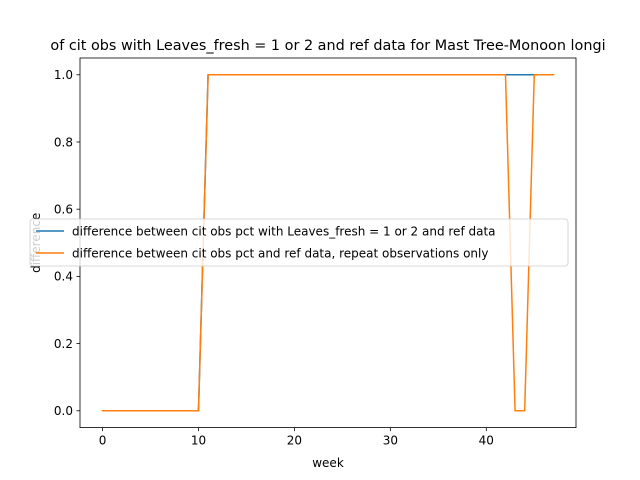 This screenshot has width=640, height=480. What do you see at coordinates (63, 344) in the screenshot?
I see `y-tick-label: 0.2` at bounding box center [63, 344].